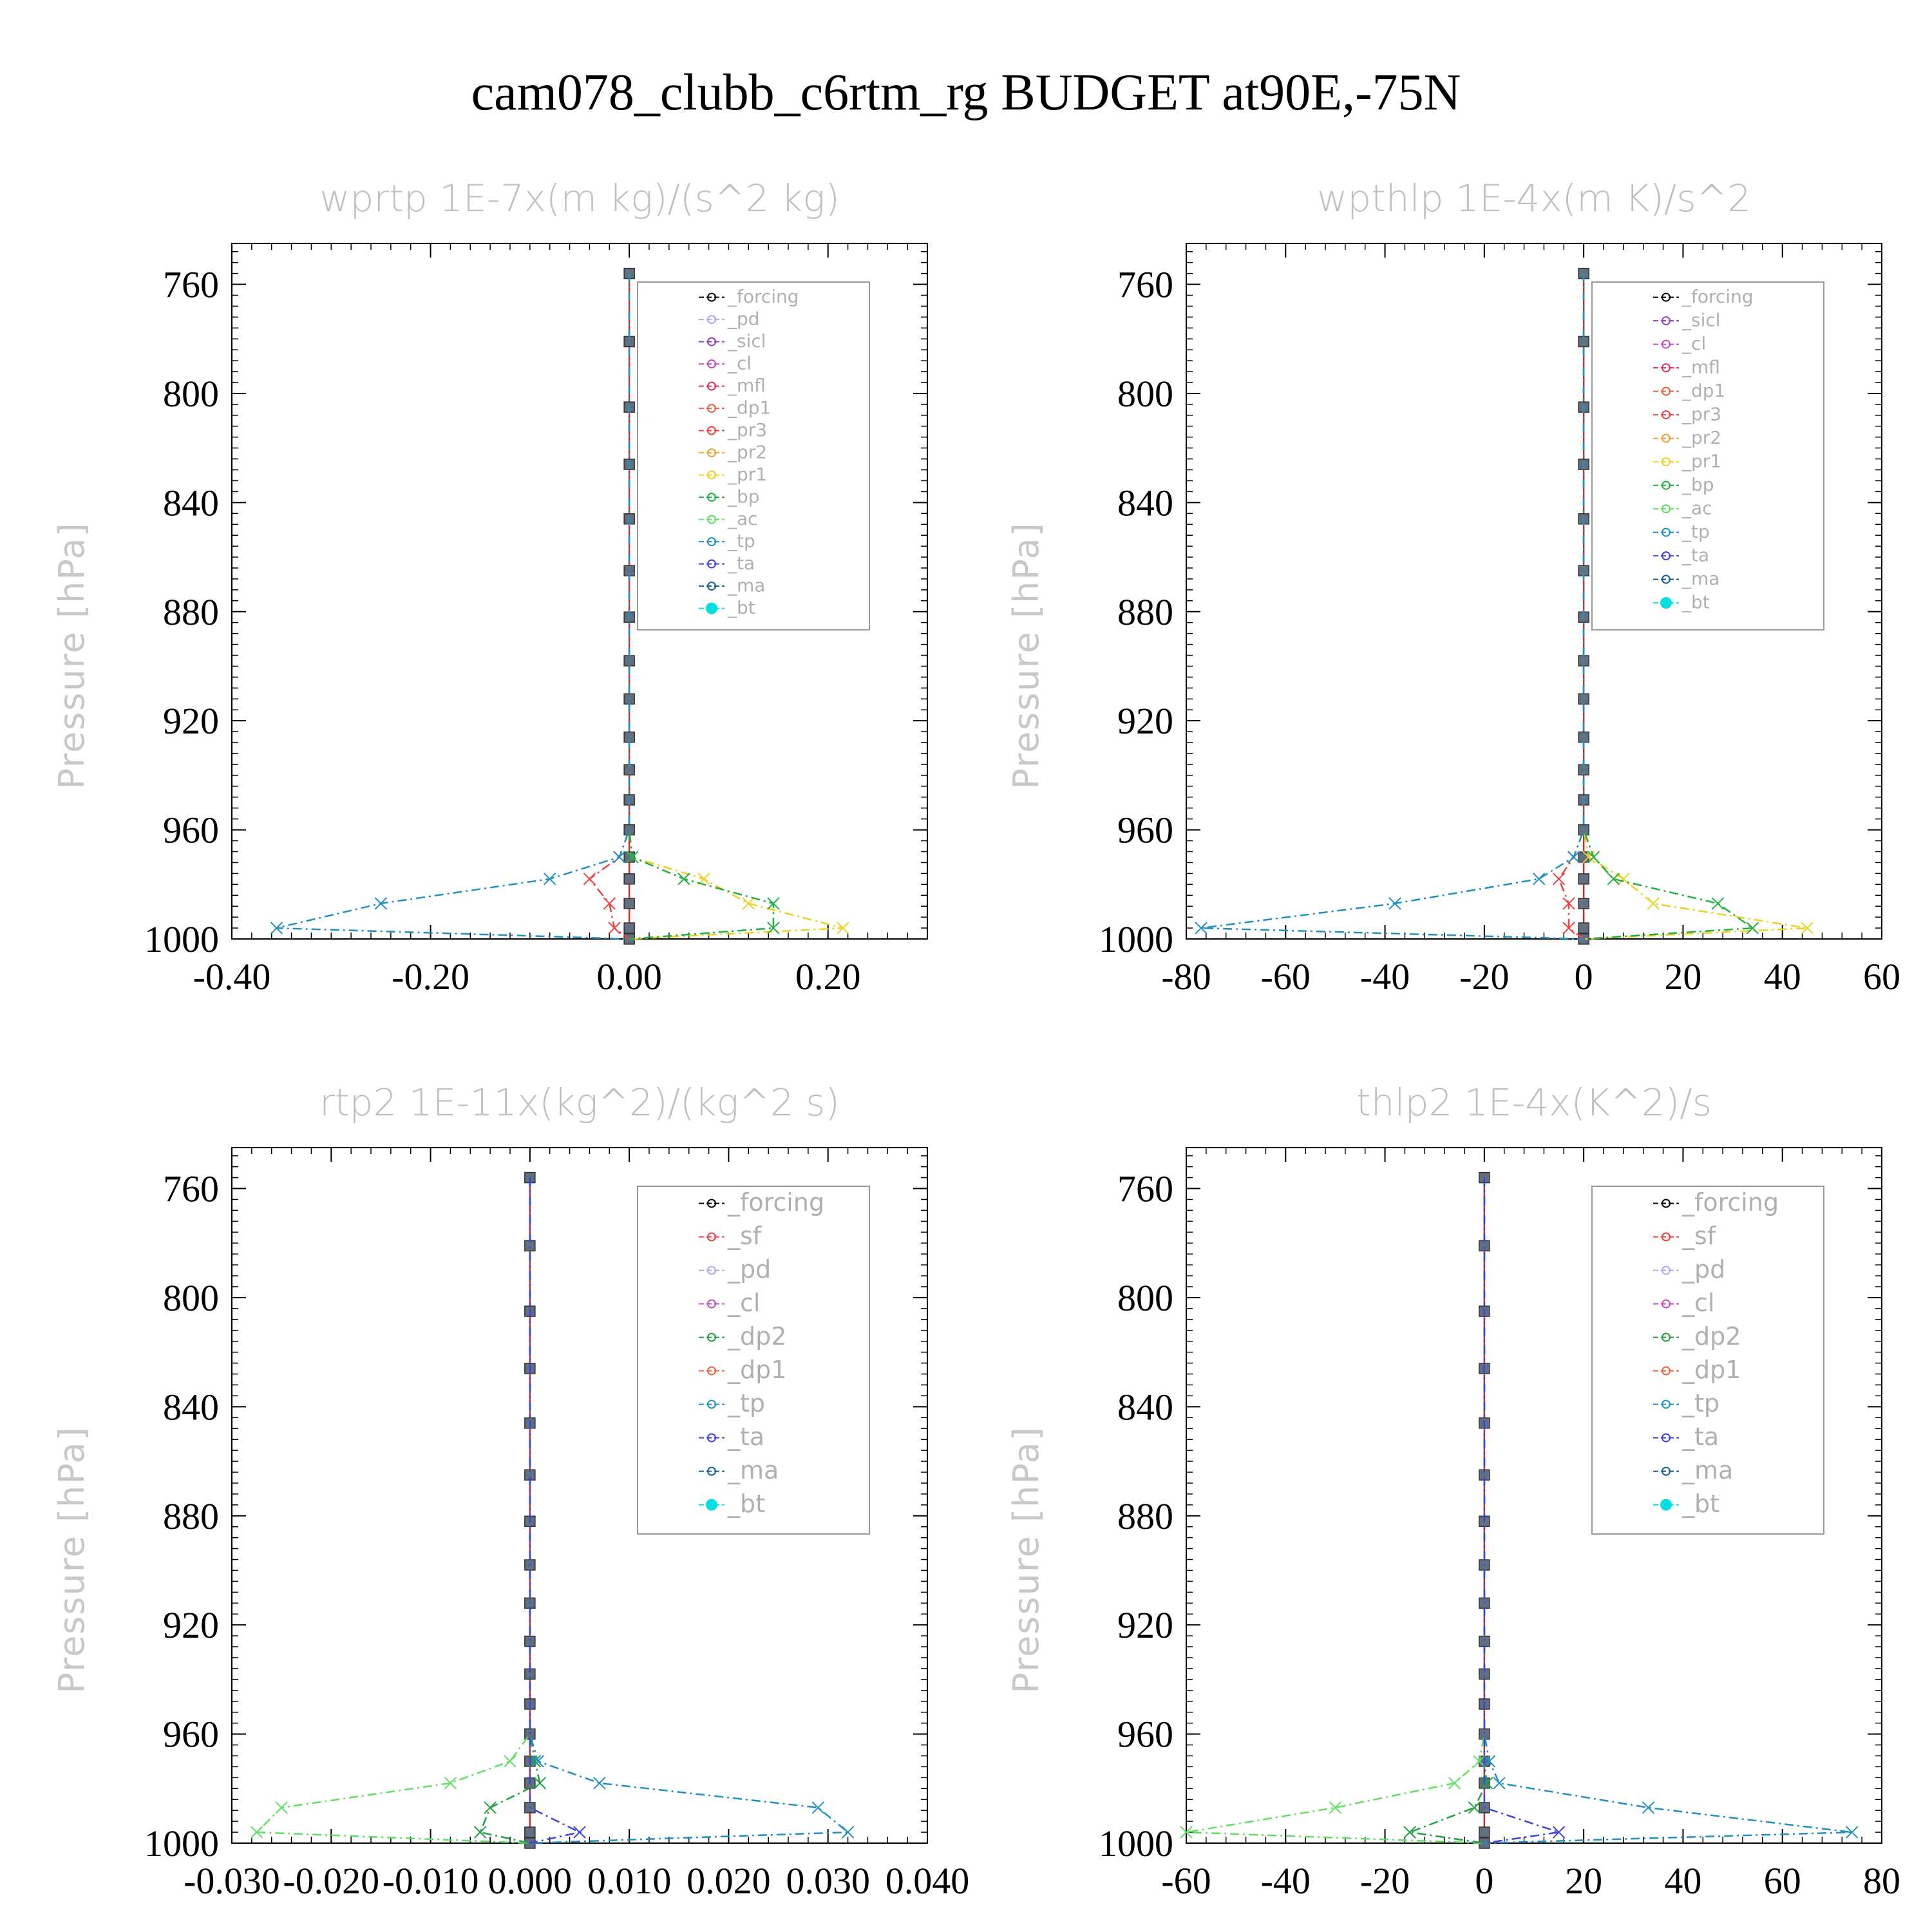 The width and height of the screenshot is (1932, 1932). I want to click on x-tick-label: 80, so click(1882, 1881).